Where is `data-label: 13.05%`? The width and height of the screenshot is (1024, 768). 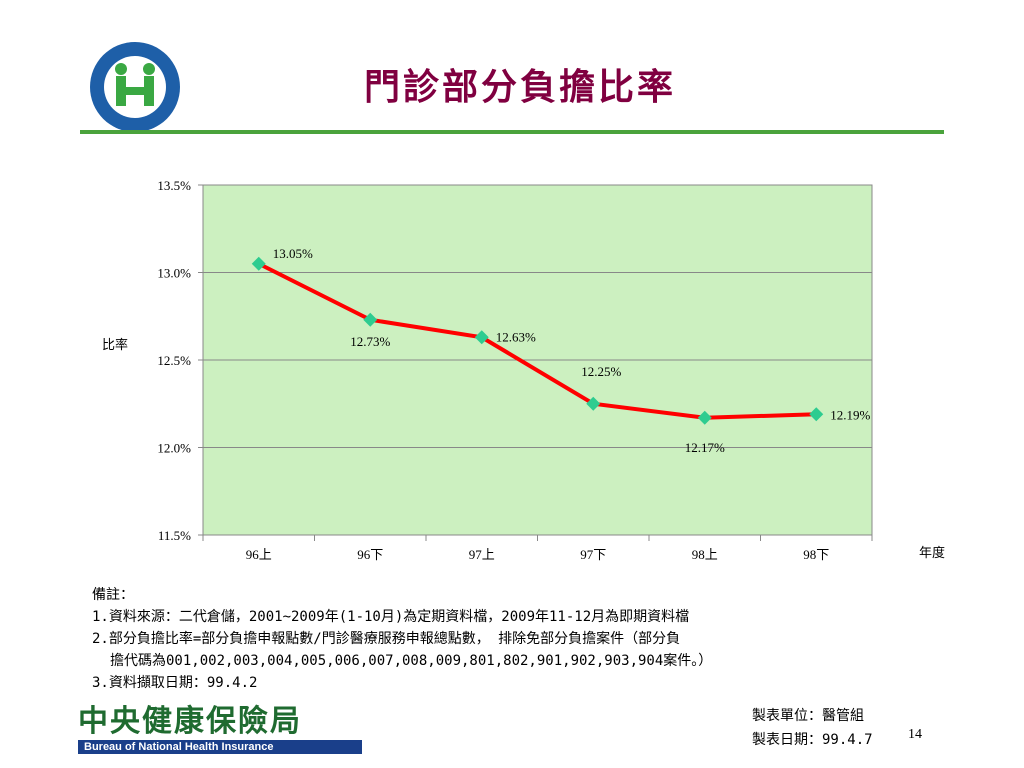 data-label: 13.05% is located at coordinates (293, 253).